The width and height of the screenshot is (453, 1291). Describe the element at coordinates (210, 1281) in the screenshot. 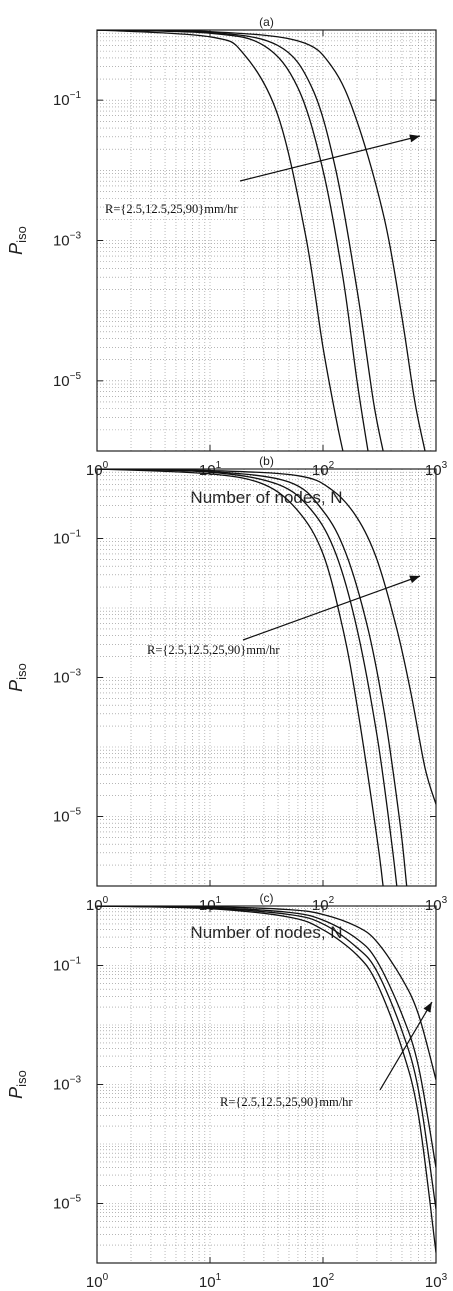

I see `x-tick-label: 10¹` at that location.